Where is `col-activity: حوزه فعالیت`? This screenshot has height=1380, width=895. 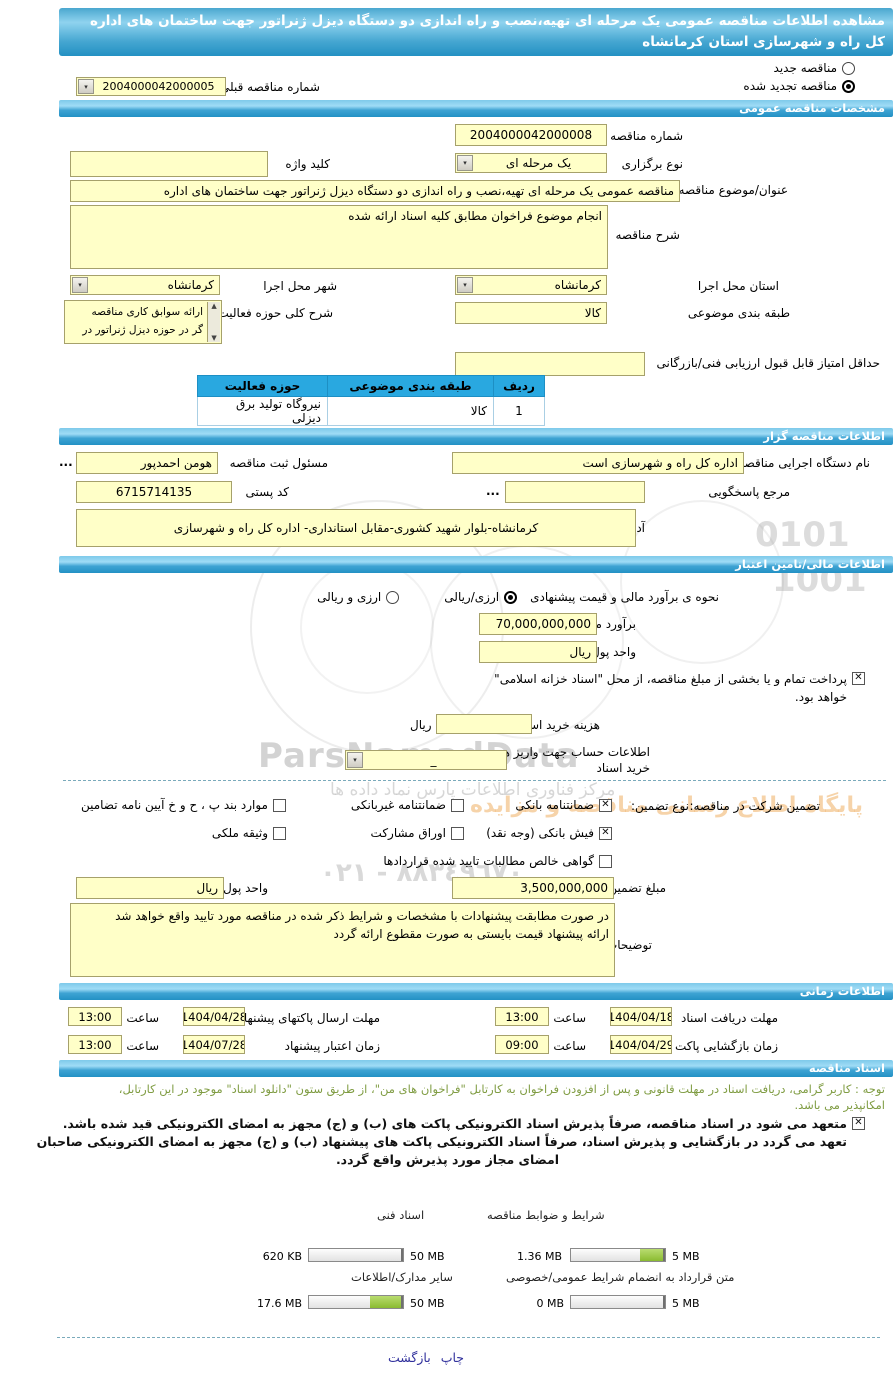 col-activity: حوزه فعالیت is located at coordinates (262, 386).